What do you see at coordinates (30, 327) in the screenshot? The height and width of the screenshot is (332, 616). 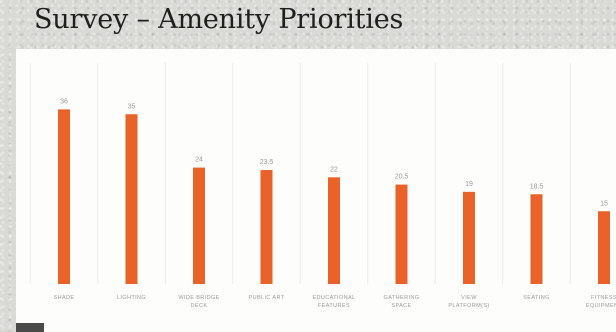 I see `corner-tab` at bounding box center [30, 327].